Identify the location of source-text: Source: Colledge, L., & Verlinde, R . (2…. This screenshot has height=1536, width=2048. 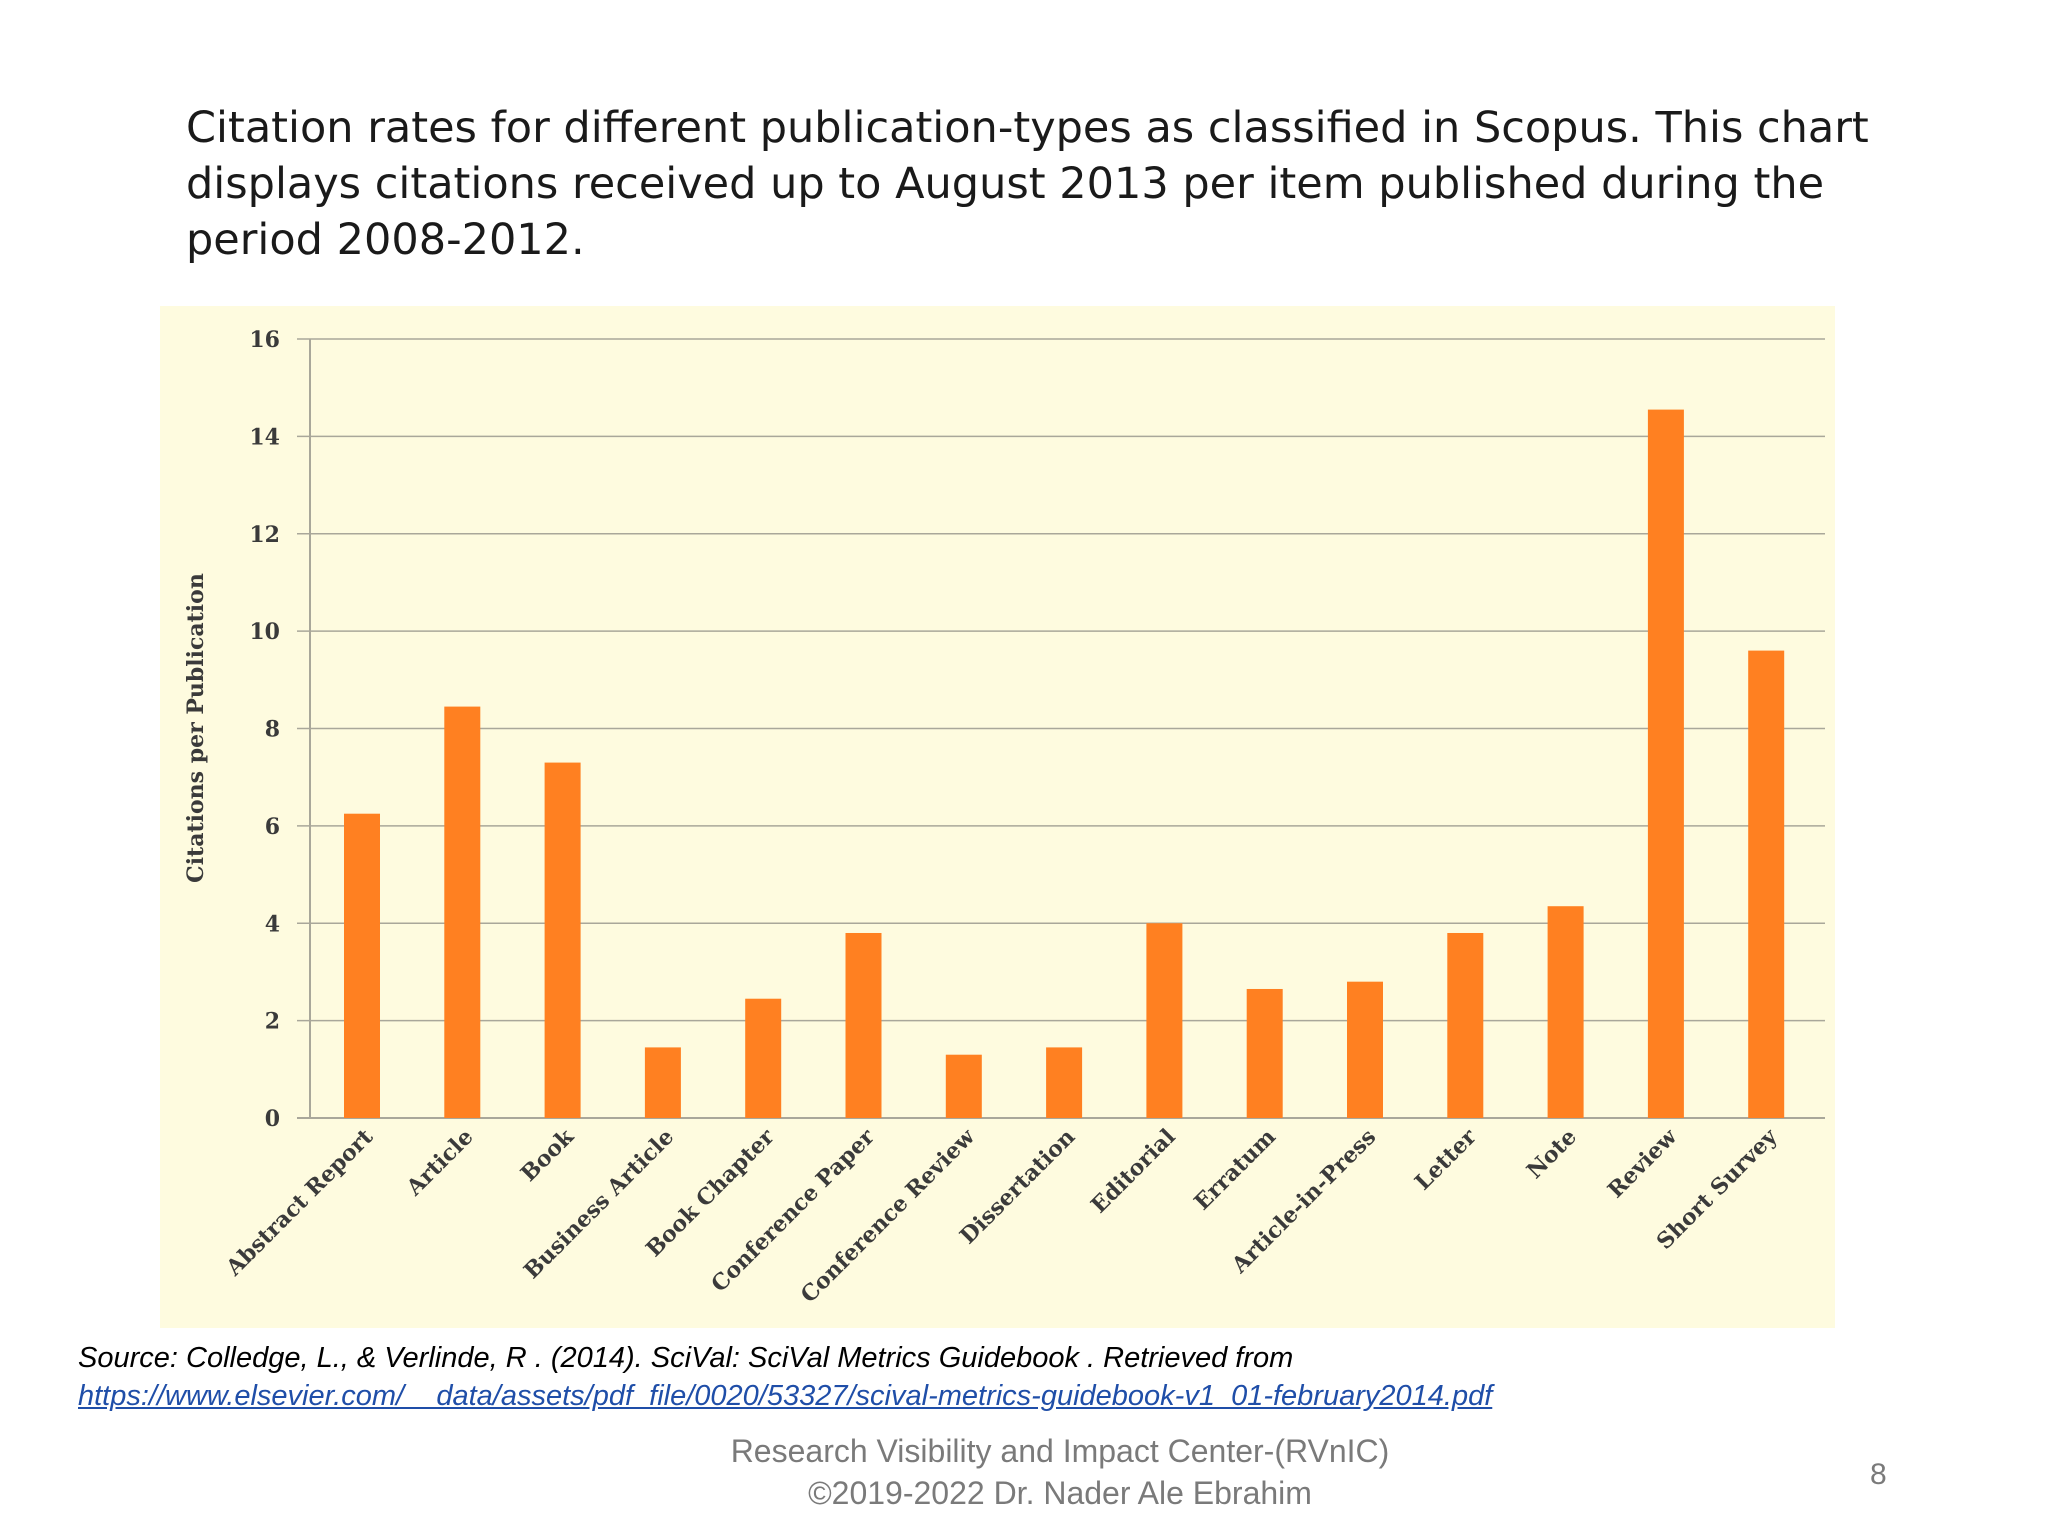
(686, 1358).